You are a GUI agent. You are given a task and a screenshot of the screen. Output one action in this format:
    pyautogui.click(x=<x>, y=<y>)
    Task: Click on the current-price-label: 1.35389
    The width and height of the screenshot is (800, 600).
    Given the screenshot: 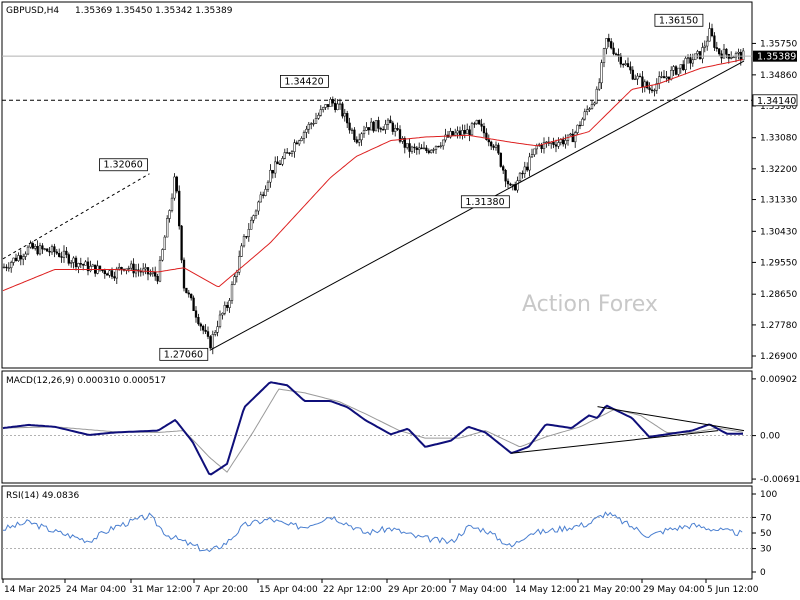 What is the action you would take?
    pyautogui.click(x=776, y=57)
    